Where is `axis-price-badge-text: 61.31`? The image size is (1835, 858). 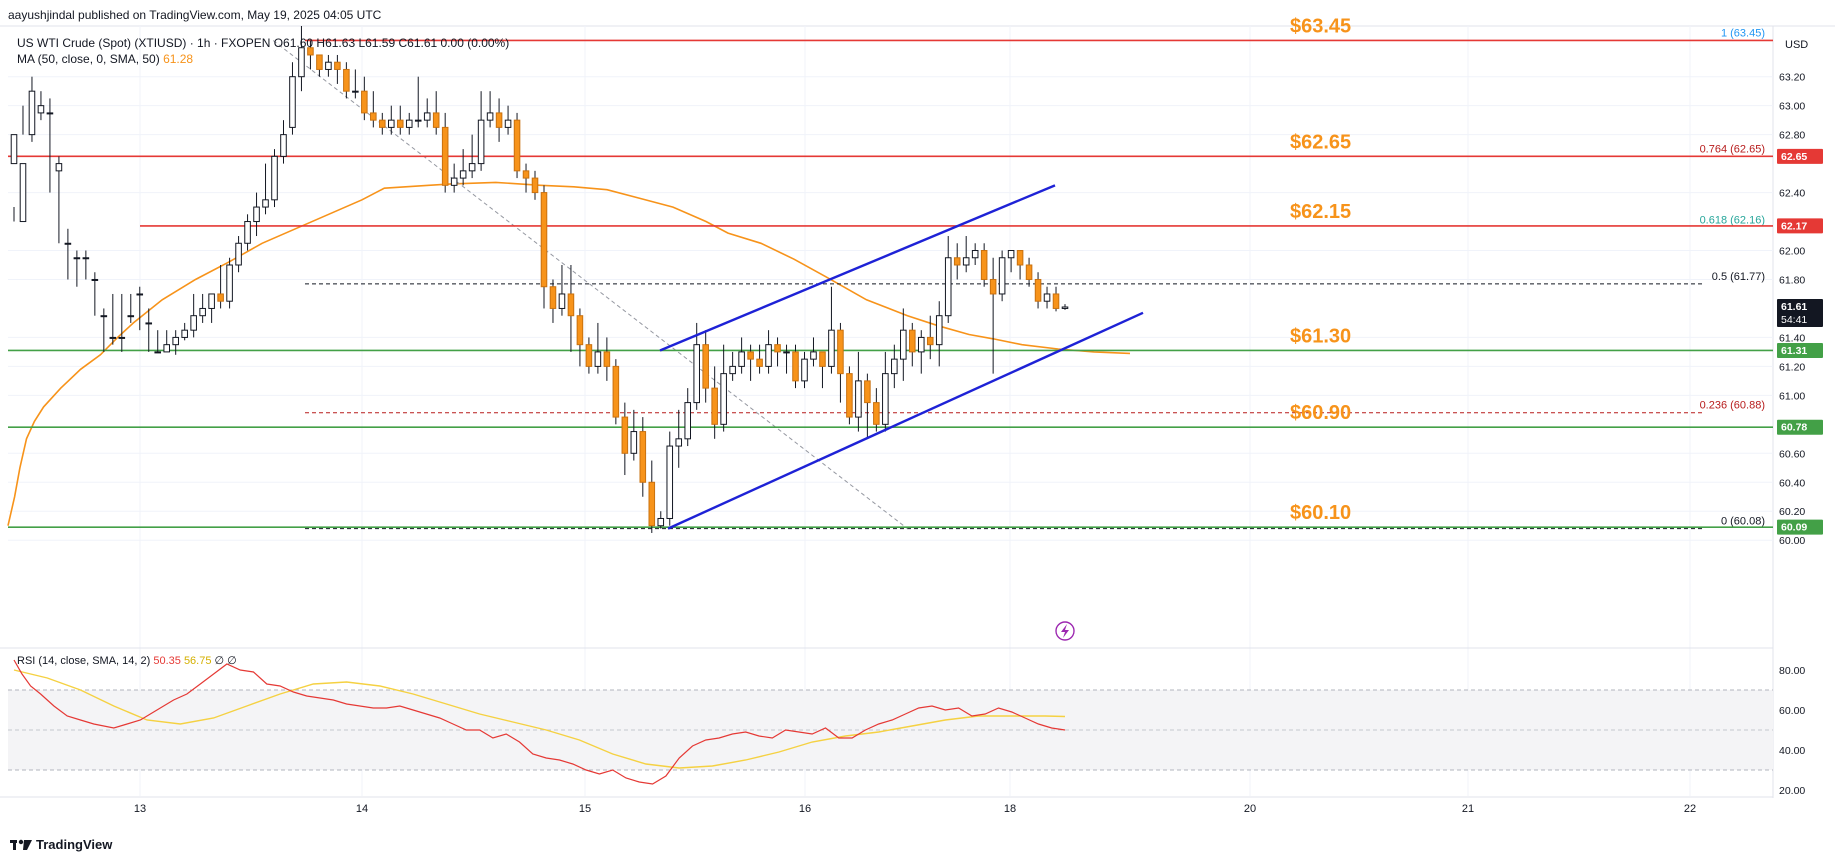 axis-price-badge-text: 61.31 is located at coordinates (1794, 351).